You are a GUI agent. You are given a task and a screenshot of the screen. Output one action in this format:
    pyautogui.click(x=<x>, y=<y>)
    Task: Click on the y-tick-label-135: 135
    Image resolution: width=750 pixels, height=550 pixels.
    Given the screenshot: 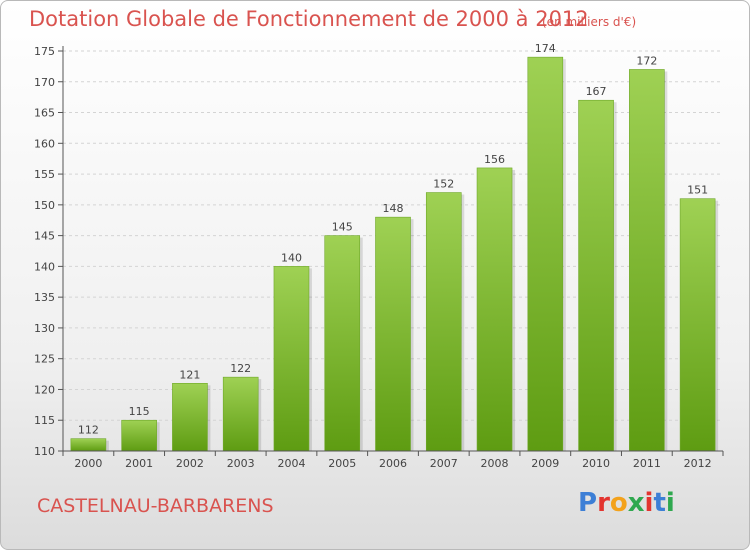 What is the action you would take?
    pyautogui.click(x=44, y=297)
    